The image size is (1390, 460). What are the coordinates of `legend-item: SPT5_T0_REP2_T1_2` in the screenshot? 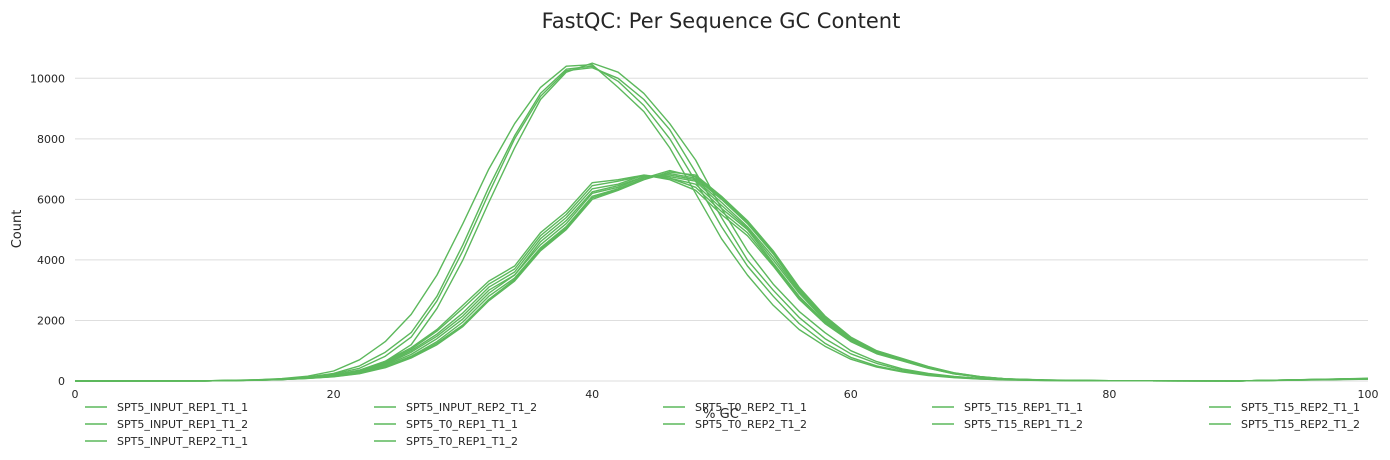 It's located at (735, 424).